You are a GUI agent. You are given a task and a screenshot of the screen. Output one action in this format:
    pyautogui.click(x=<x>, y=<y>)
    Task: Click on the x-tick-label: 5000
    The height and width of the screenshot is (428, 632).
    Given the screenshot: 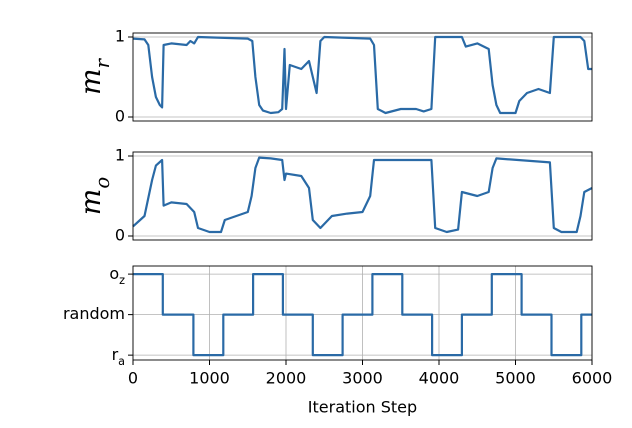 What is the action you would take?
    pyautogui.click(x=515, y=378)
    